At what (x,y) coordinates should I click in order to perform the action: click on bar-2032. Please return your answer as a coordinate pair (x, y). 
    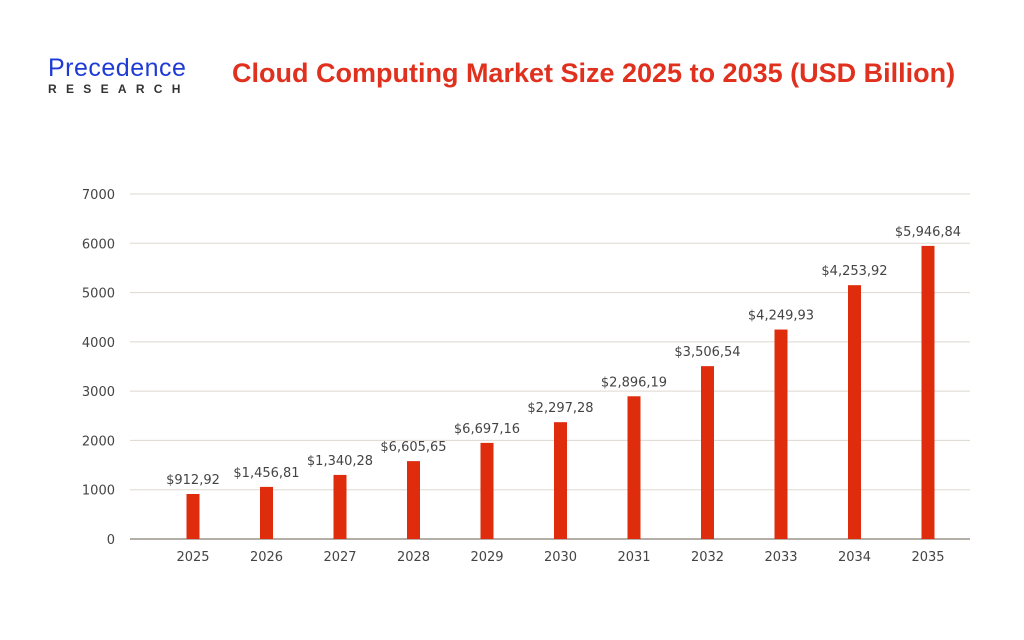
    Looking at the image, I should click on (707, 452).